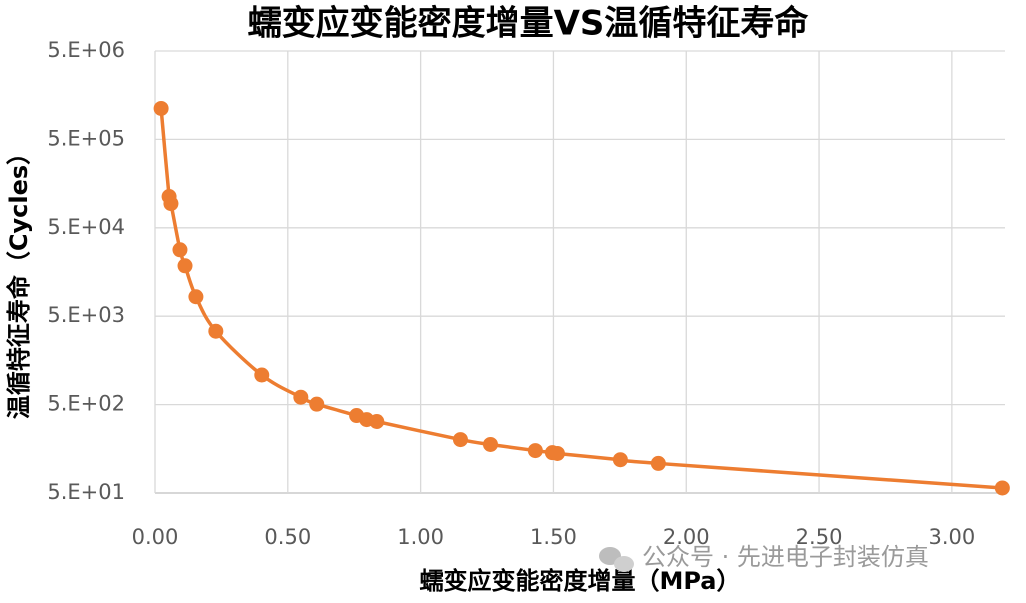 The image size is (1026, 603). Describe the element at coordinates (579, 581) in the screenshot. I see `x-axis-title: 蠕变应变能密度增量（MPa）` at that location.